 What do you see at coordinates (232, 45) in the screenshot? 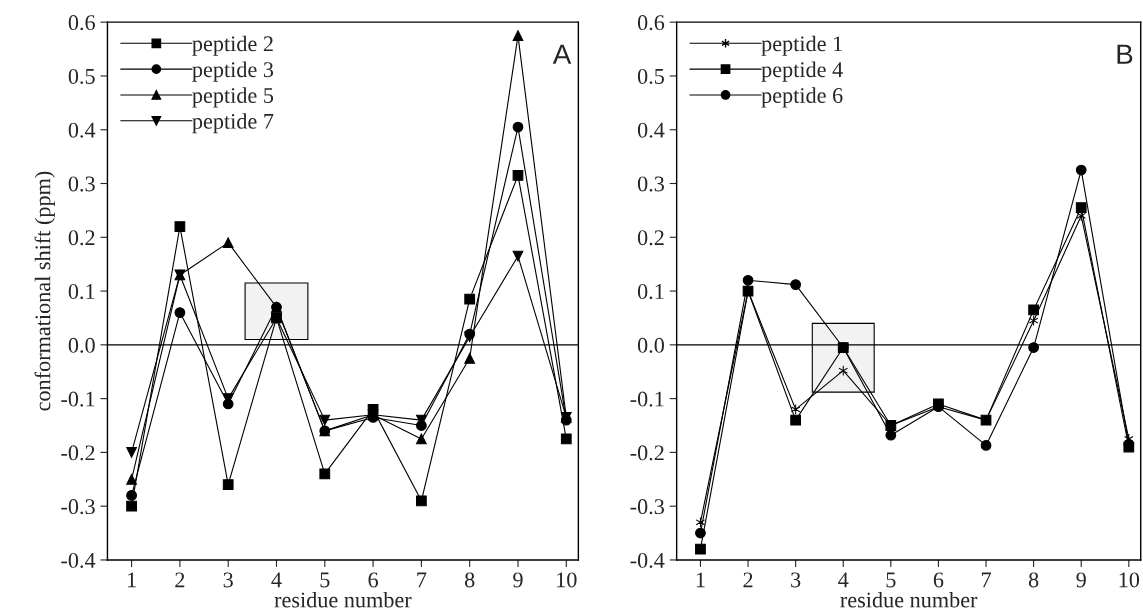
I see `legend-label: peptide 2` at bounding box center [232, 45].